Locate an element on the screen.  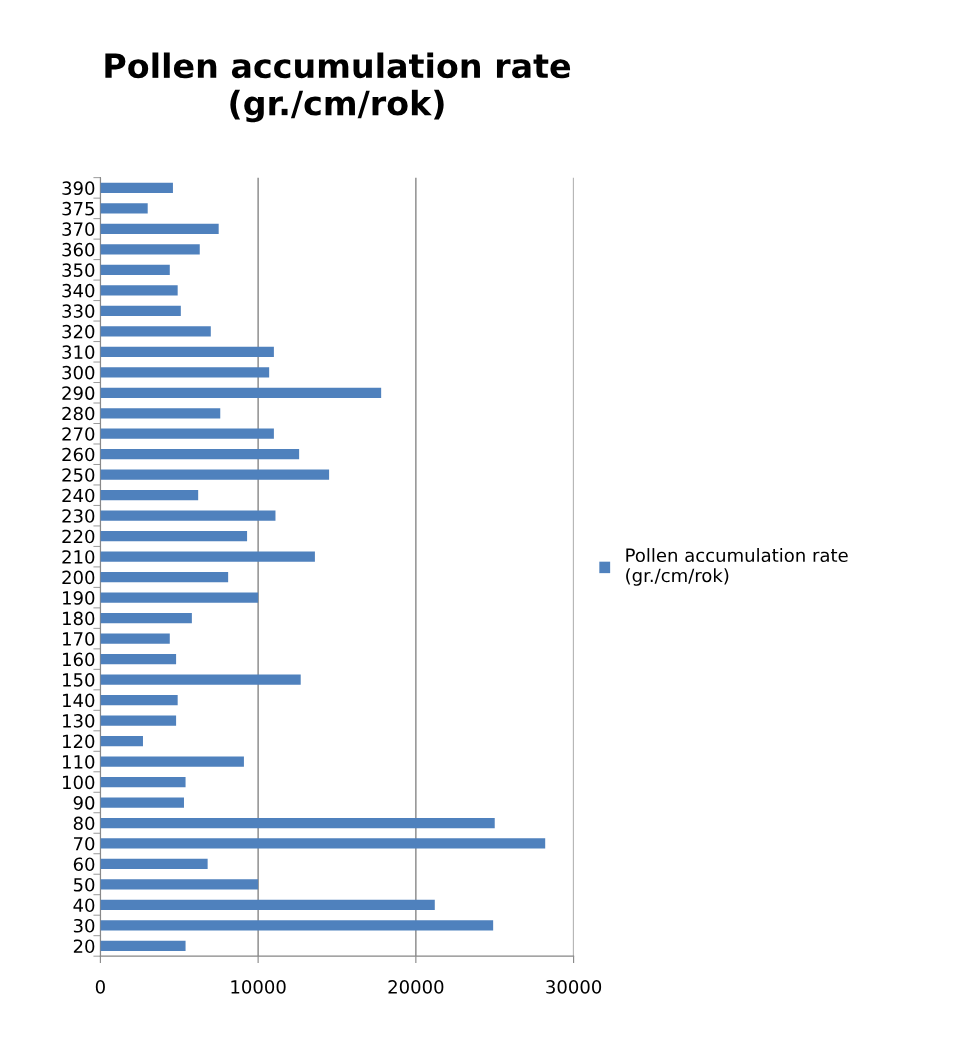
y-tick-label: 270 is located at coordinates (78, 434).